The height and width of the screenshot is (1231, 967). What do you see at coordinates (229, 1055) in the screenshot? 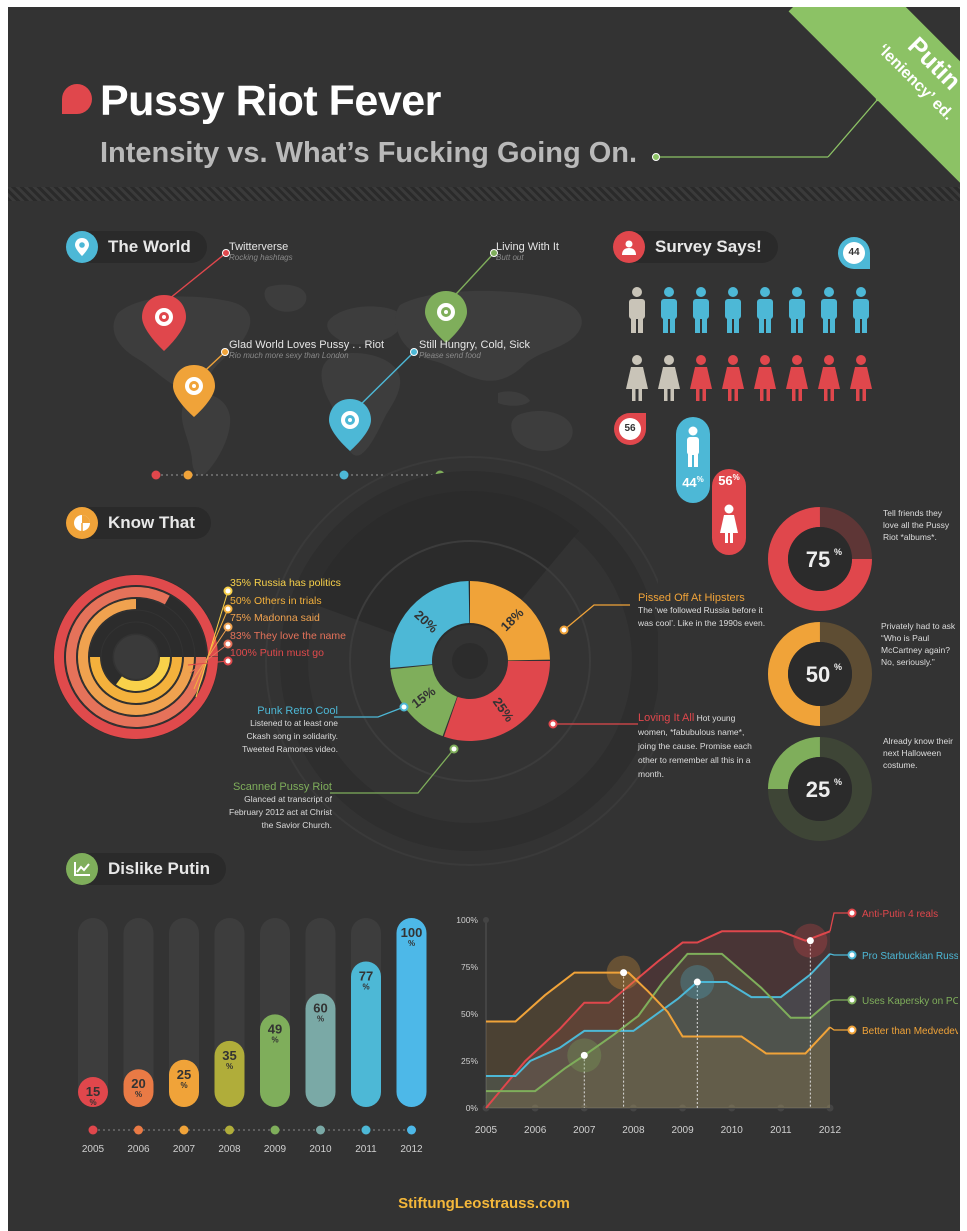
I see `bar-value-label: 35` at bounding box center [229, 1055].